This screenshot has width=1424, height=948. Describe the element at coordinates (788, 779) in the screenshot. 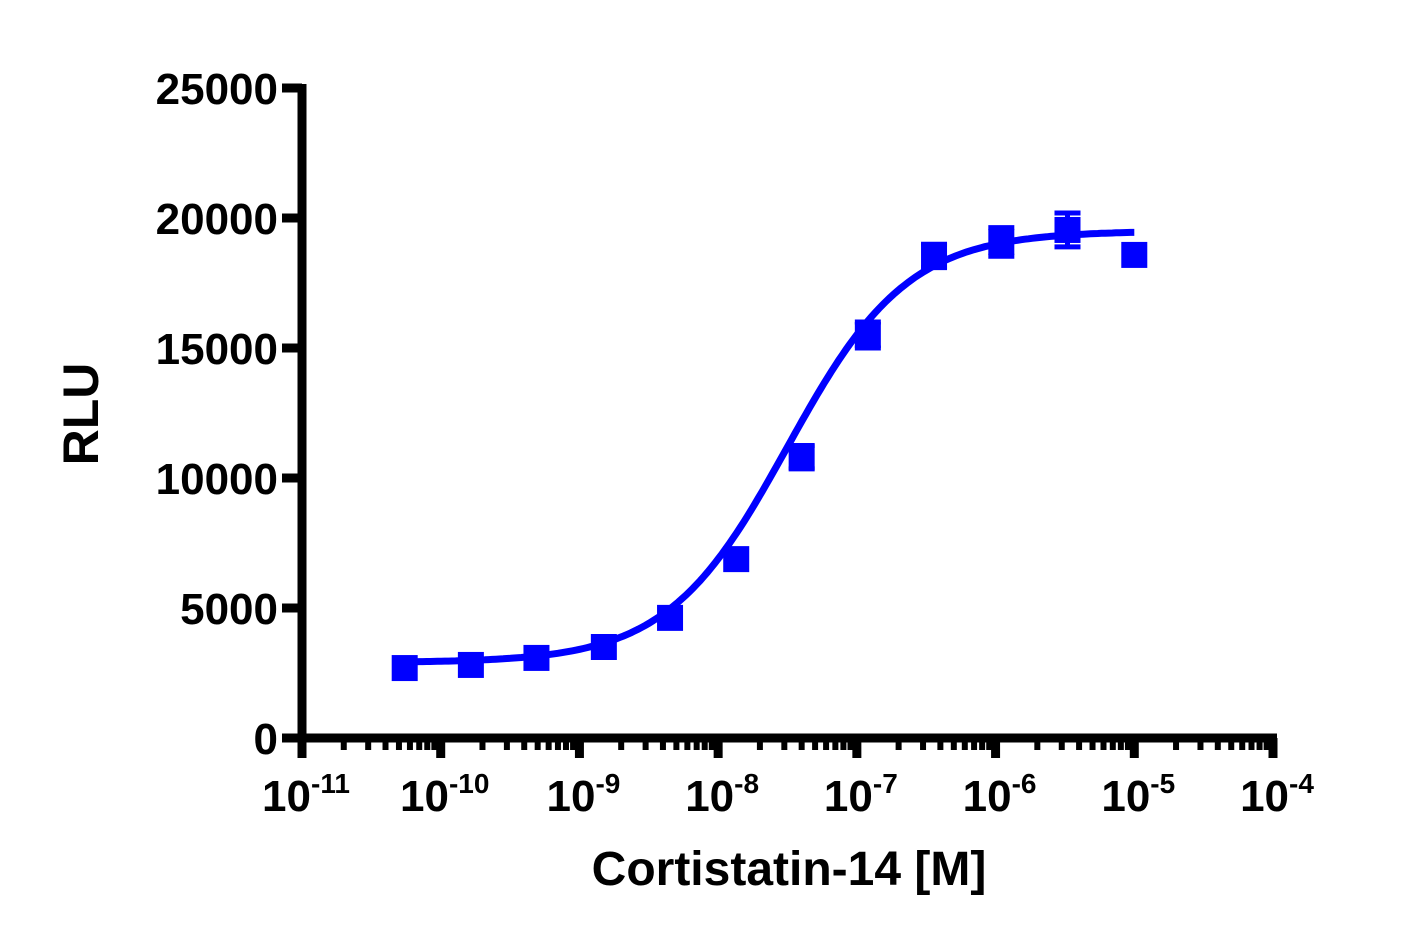

I see `x-axis-ticks: 10⁻¹¹ 10⁻¹⁰ 10⁻⁹ 10⁻⁸ 10⁻⁷ 10⁻⁶ 10⁻⁵ 10⁻⁴` at that location.